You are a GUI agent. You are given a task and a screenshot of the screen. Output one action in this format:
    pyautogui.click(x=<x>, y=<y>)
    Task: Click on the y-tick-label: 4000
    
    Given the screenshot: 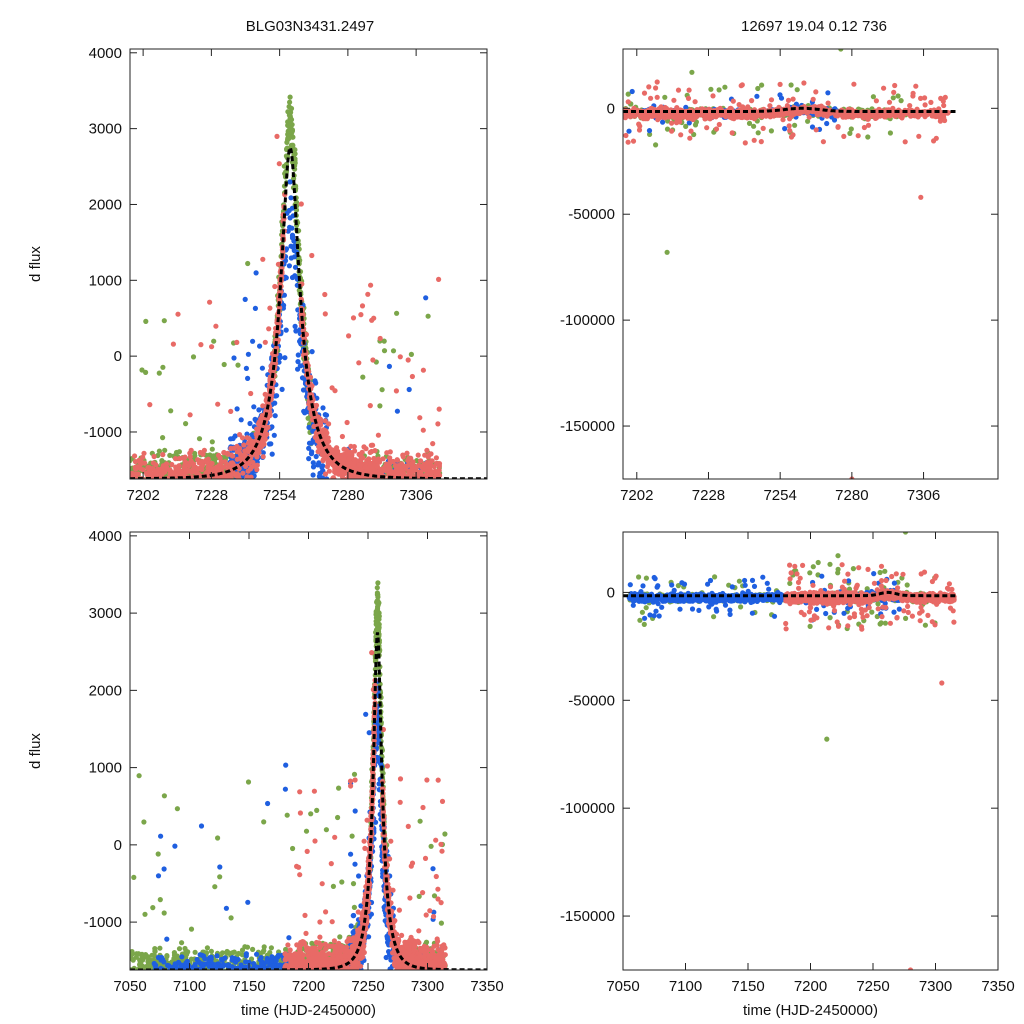 What is the action you would take?
    pyautogui.click(x=105, y=53)
    